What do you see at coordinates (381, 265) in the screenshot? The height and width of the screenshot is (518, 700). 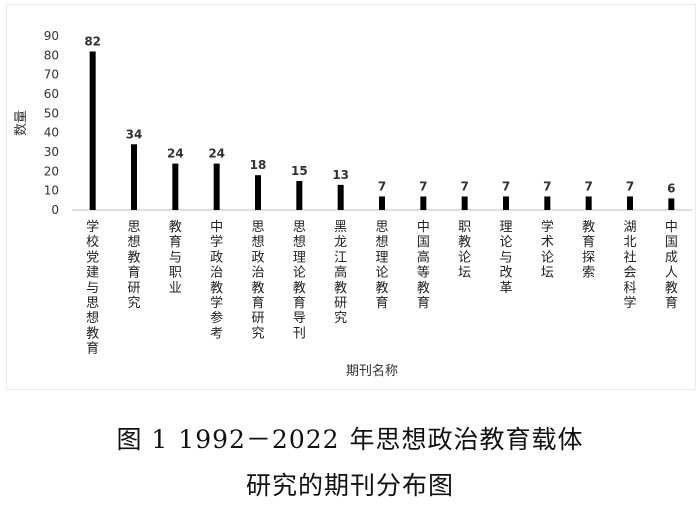 I see `x-tick-label: 思想理论教育` at bounding box center [381, 265].